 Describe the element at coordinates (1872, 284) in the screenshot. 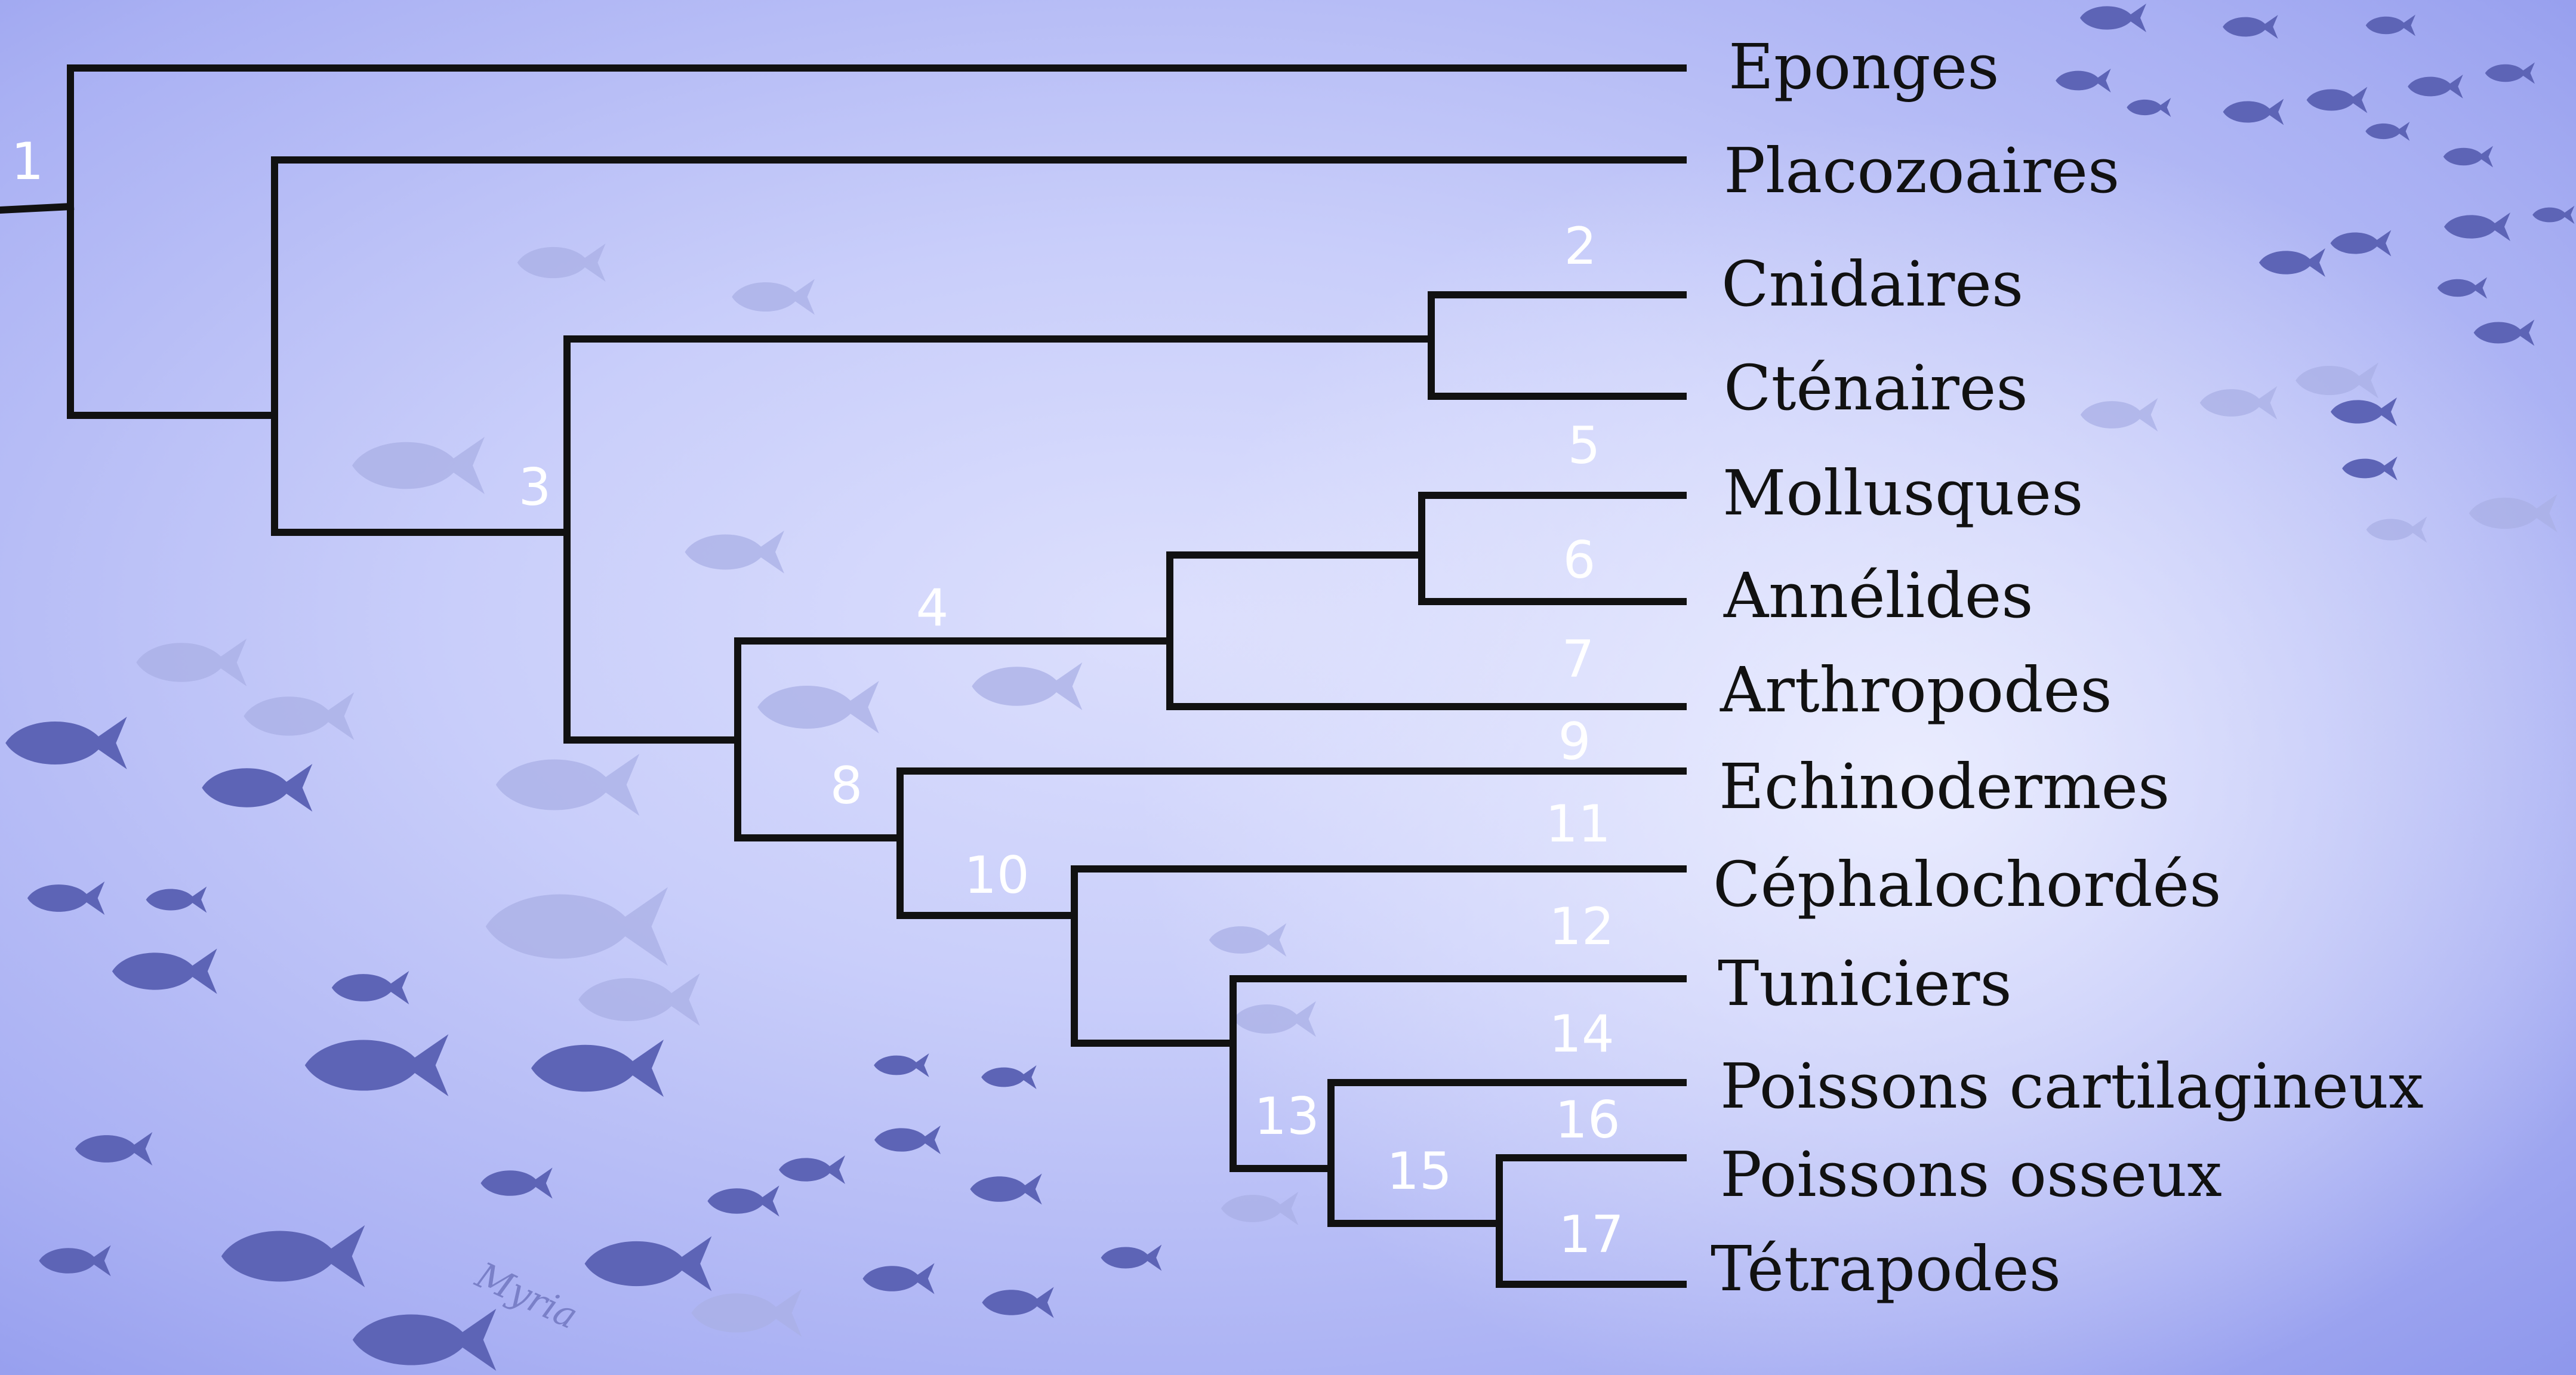

I see `taxon-label-cnidaires: Cnidaires` at that location.